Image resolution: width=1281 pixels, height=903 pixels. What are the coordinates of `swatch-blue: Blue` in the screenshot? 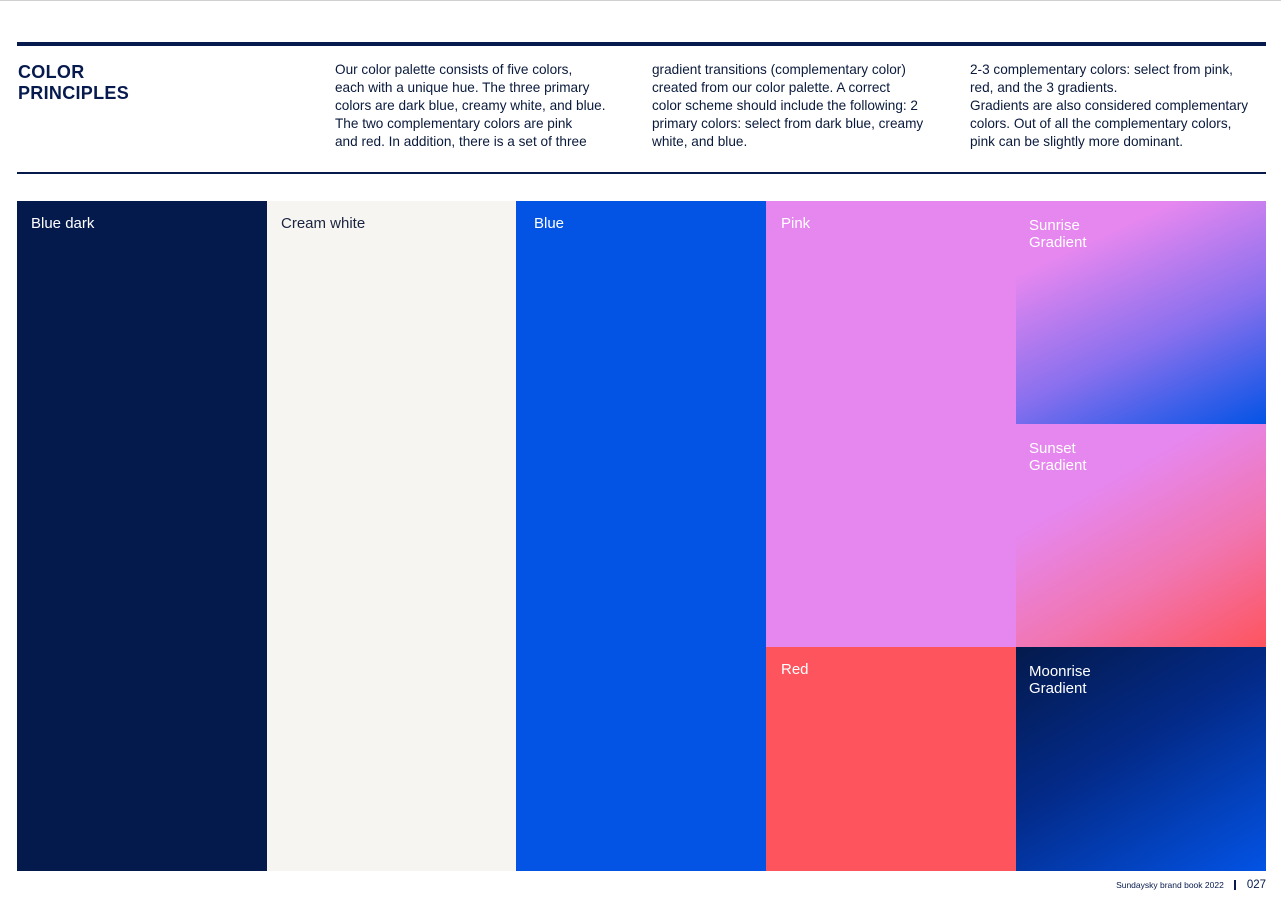 It's located at (641, 536).